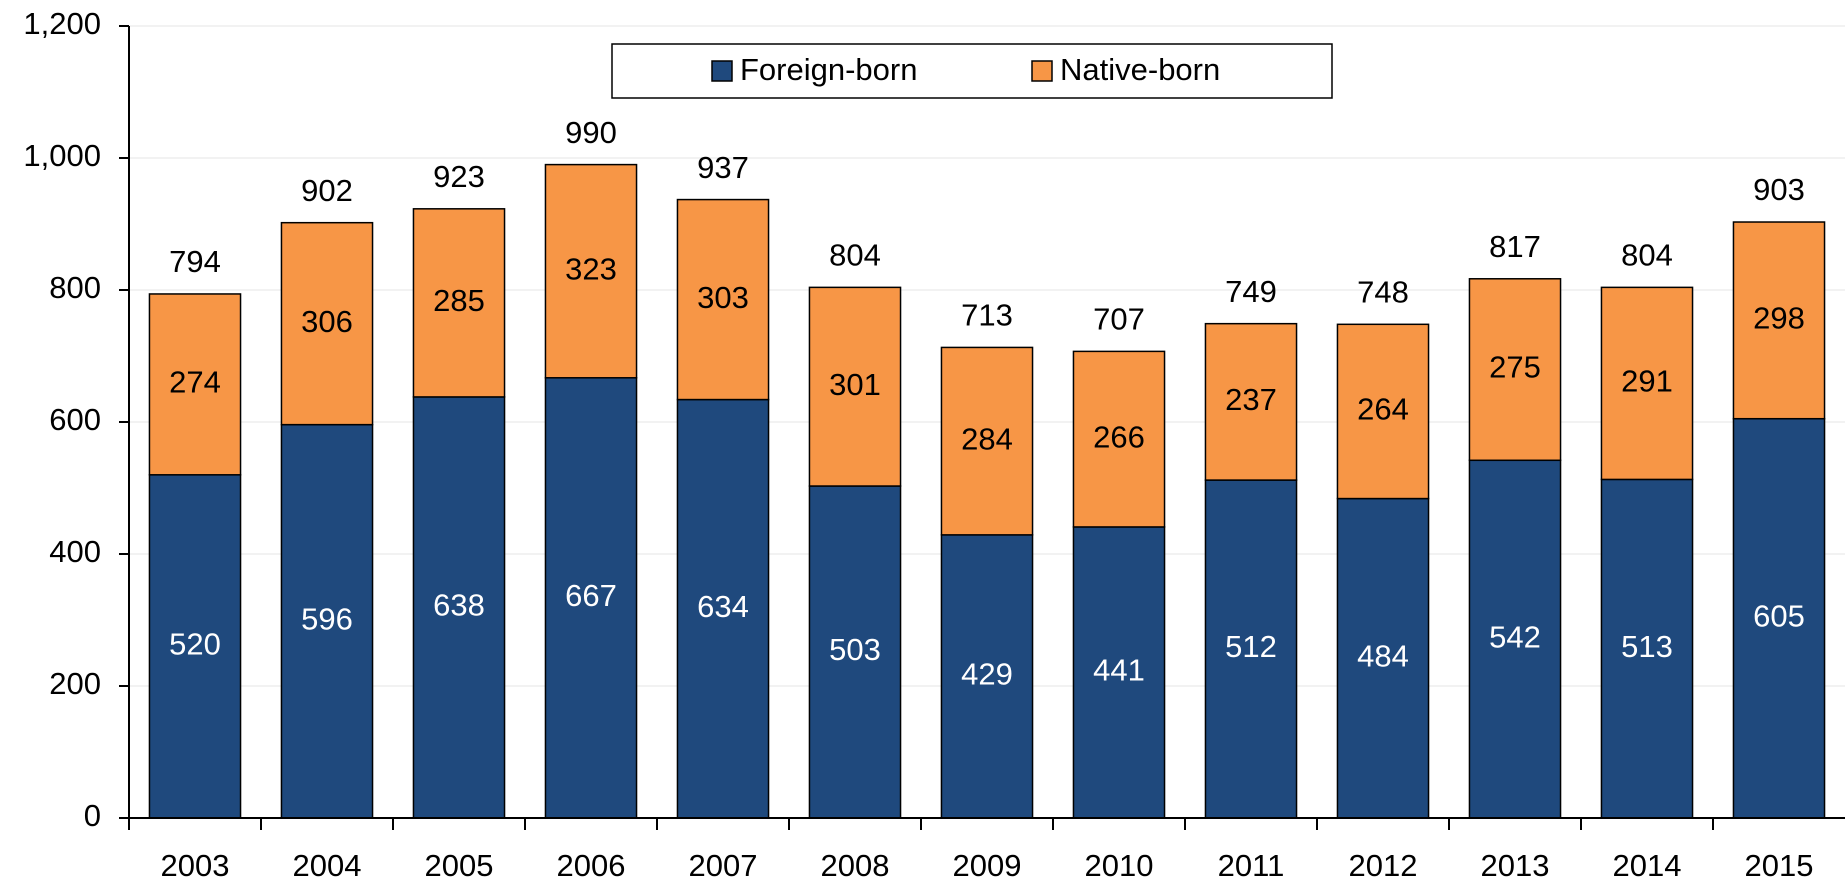 The height and width of the screenshot is (886, 1845). I want to click on value-label: 291, so click(1647, 381).